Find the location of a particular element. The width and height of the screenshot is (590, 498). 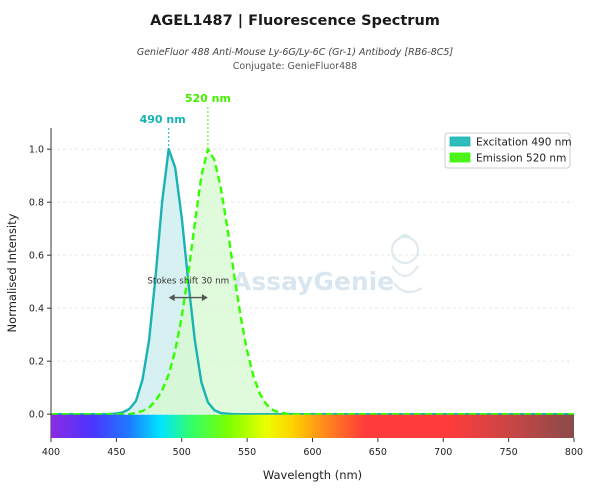

x-tick-label: 500 is located at coordinates (182, 452).